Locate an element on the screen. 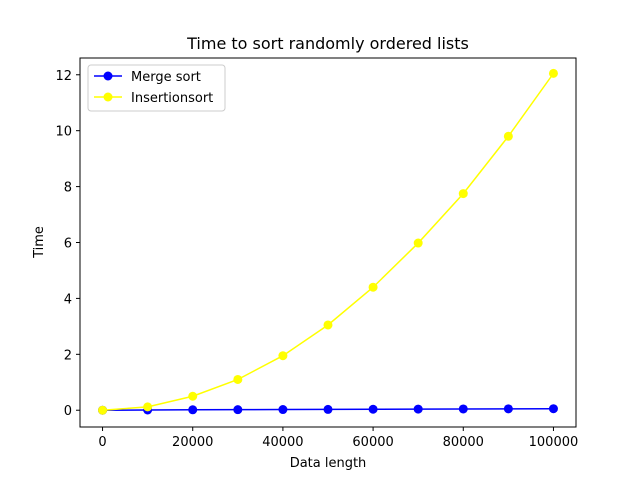 This screenshot has width=640, height=480. y-tick-label: 0 is located at coordinates (68, 411).